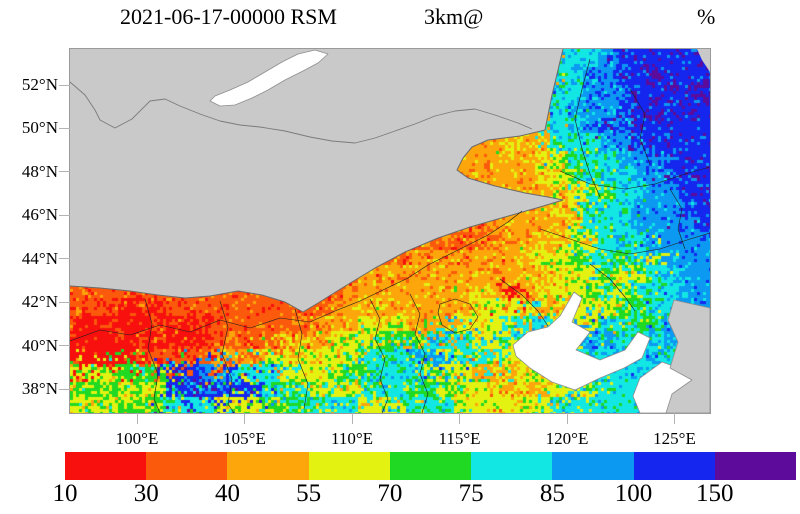 The height and width of the screenshot is (514, 800). Describe the element at coordinates (244, 438) in the screenshot. I see `lon-tick-label: 105°E` at that location.